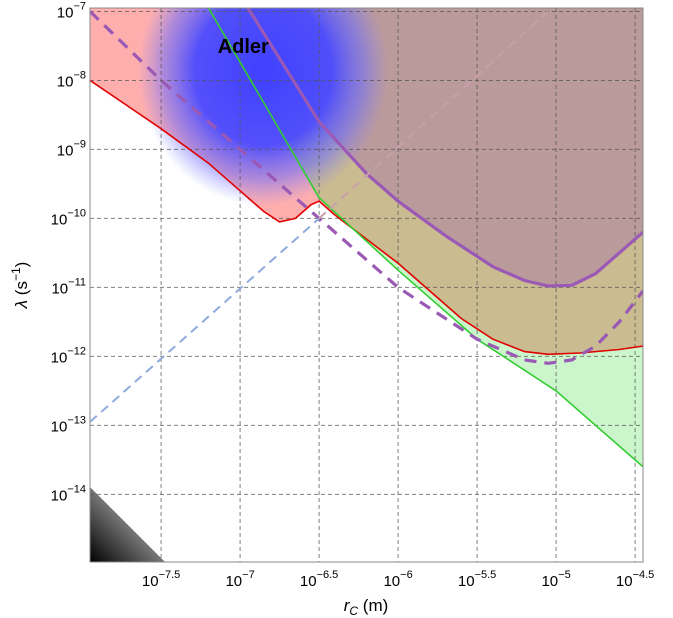  I want to click on x-tick-label: 10−7.5, so click(161, 579).